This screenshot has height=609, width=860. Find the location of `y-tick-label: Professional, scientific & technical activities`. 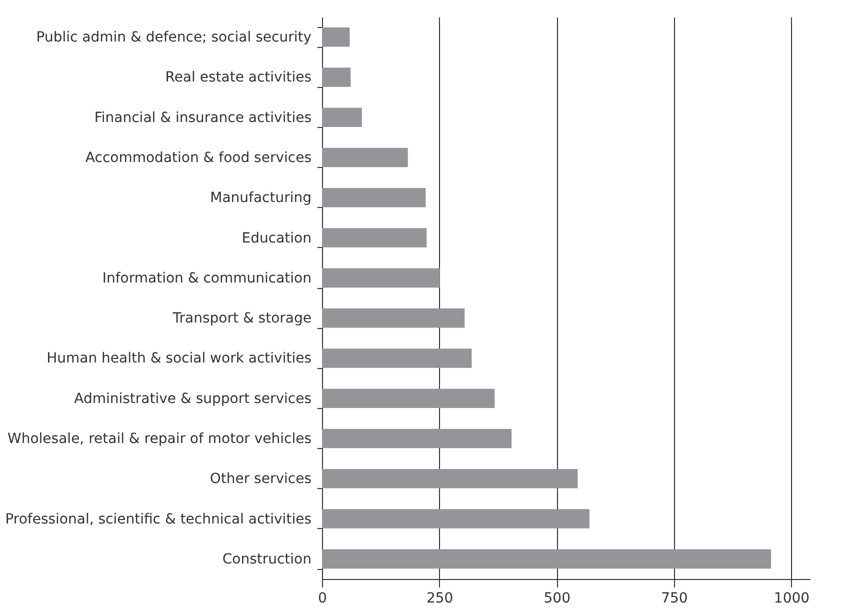

y-tick-label: Professional, scientific & technical activities is located at coordinates (158, 519).